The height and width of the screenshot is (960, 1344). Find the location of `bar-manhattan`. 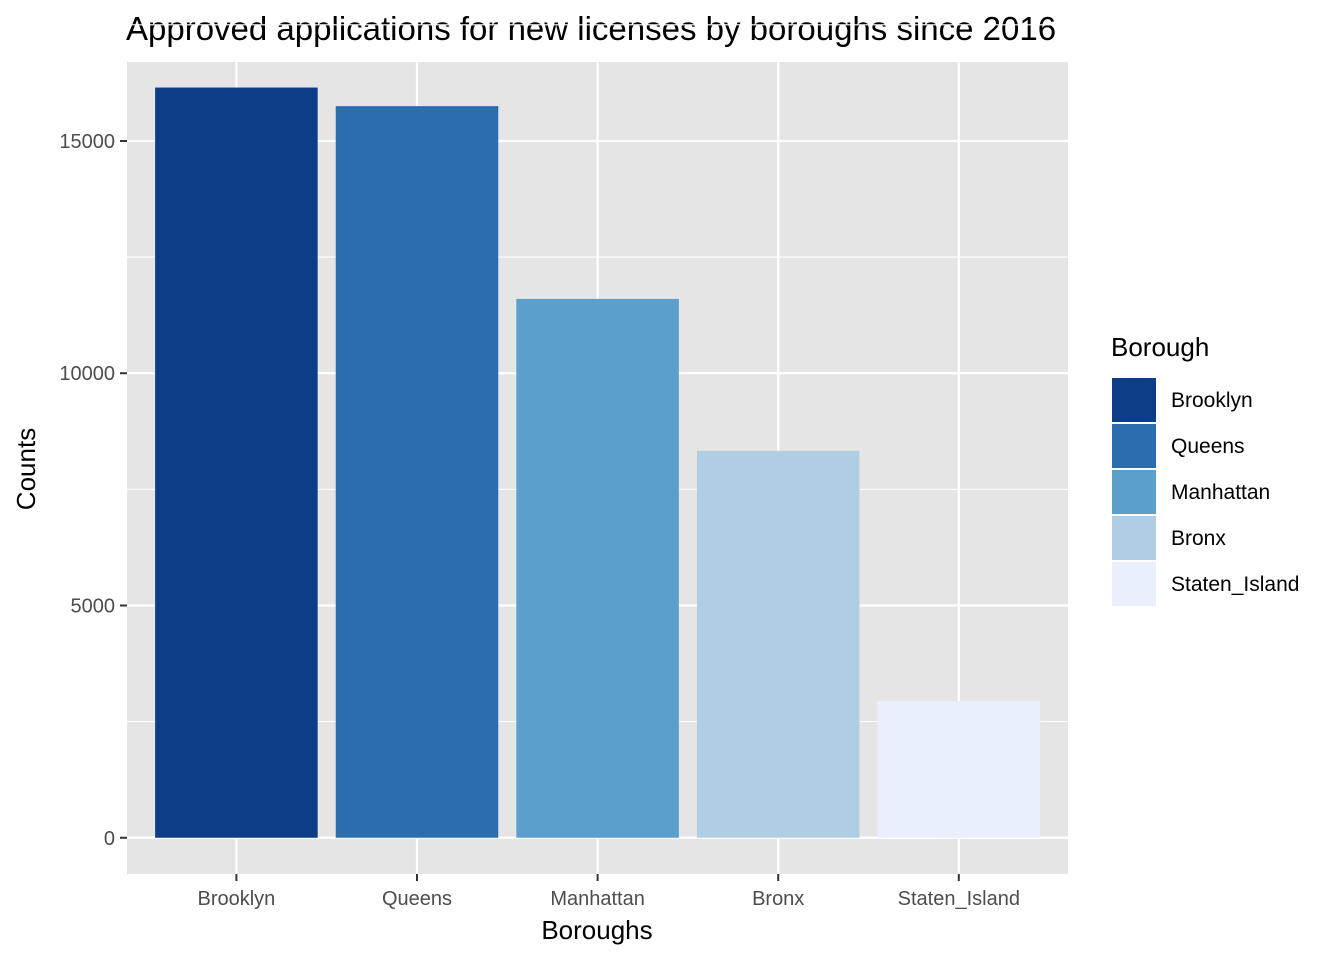

bar-manhattan is located at coordinates (597, 568).